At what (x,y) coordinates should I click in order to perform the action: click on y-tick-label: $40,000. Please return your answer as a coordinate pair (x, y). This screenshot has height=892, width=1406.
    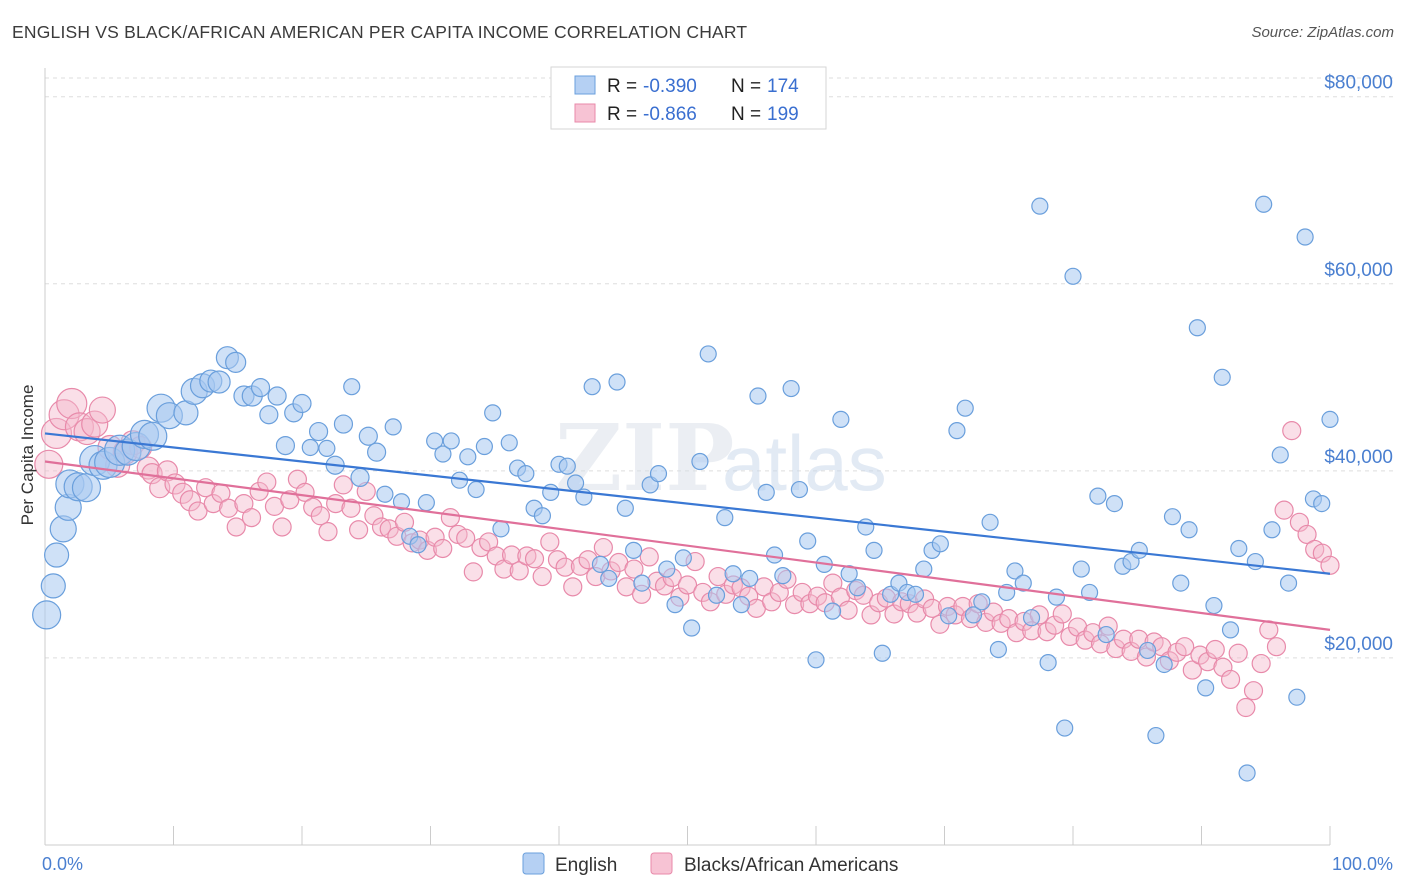
    Looking at the image, I should click on (1358, 457).